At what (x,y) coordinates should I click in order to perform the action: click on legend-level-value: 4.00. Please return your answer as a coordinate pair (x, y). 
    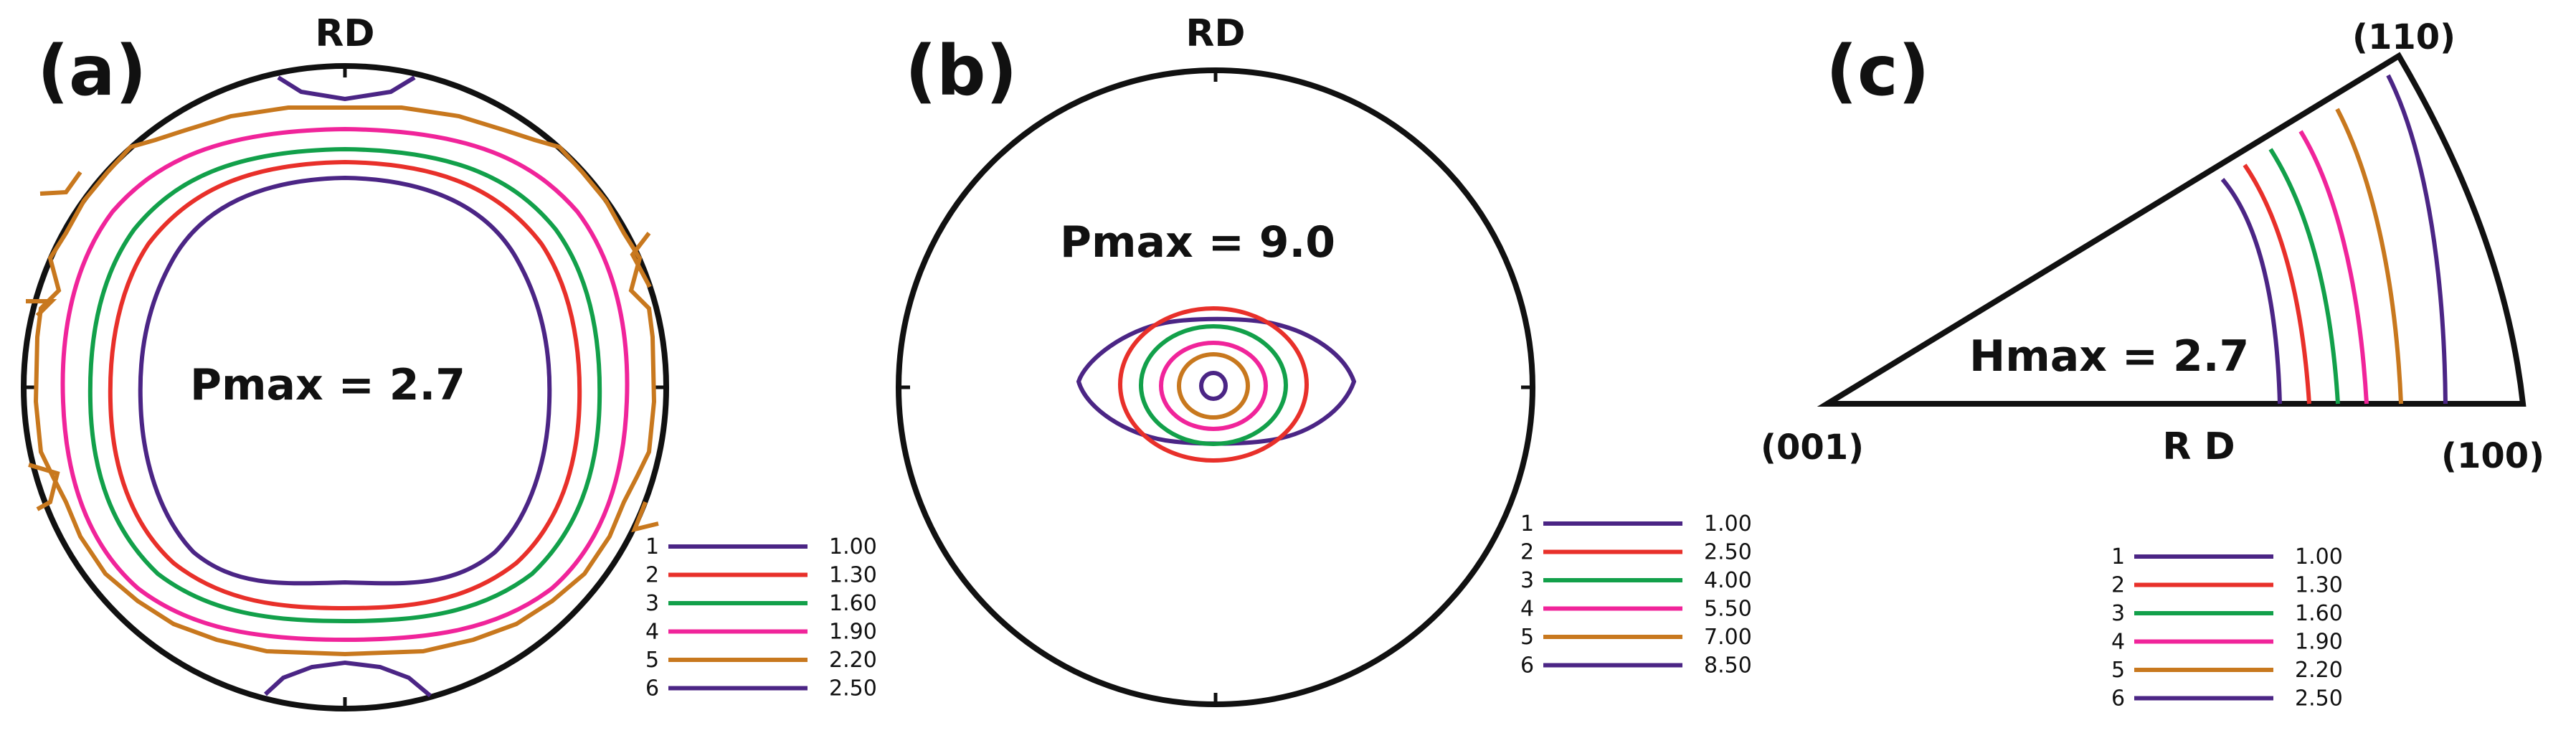
    Looking at the image, I should click on (1728, 580).